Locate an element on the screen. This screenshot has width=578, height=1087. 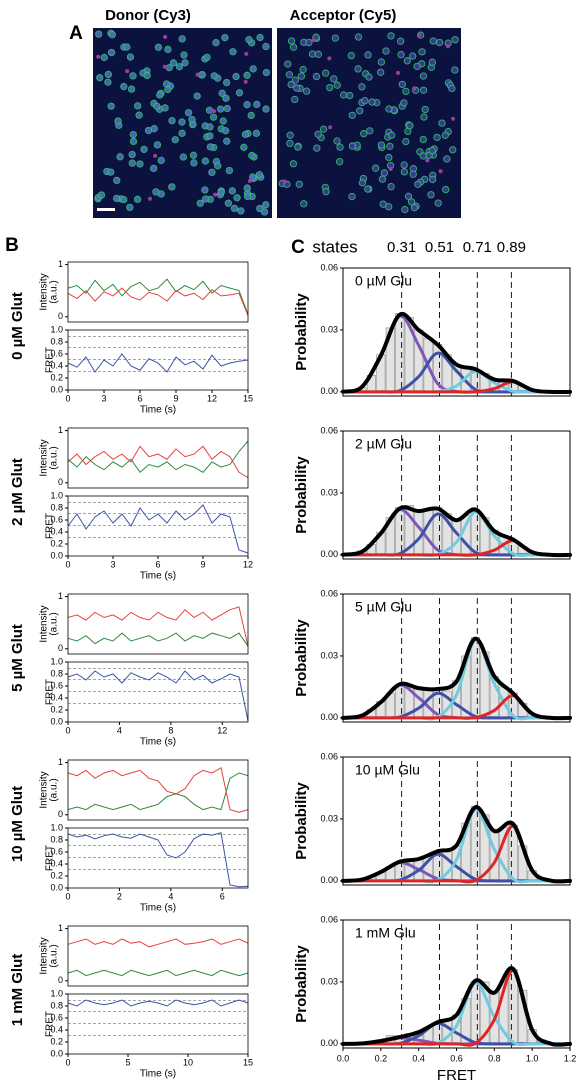
x-tick-label: 12 is located at coordinates (248, 564).